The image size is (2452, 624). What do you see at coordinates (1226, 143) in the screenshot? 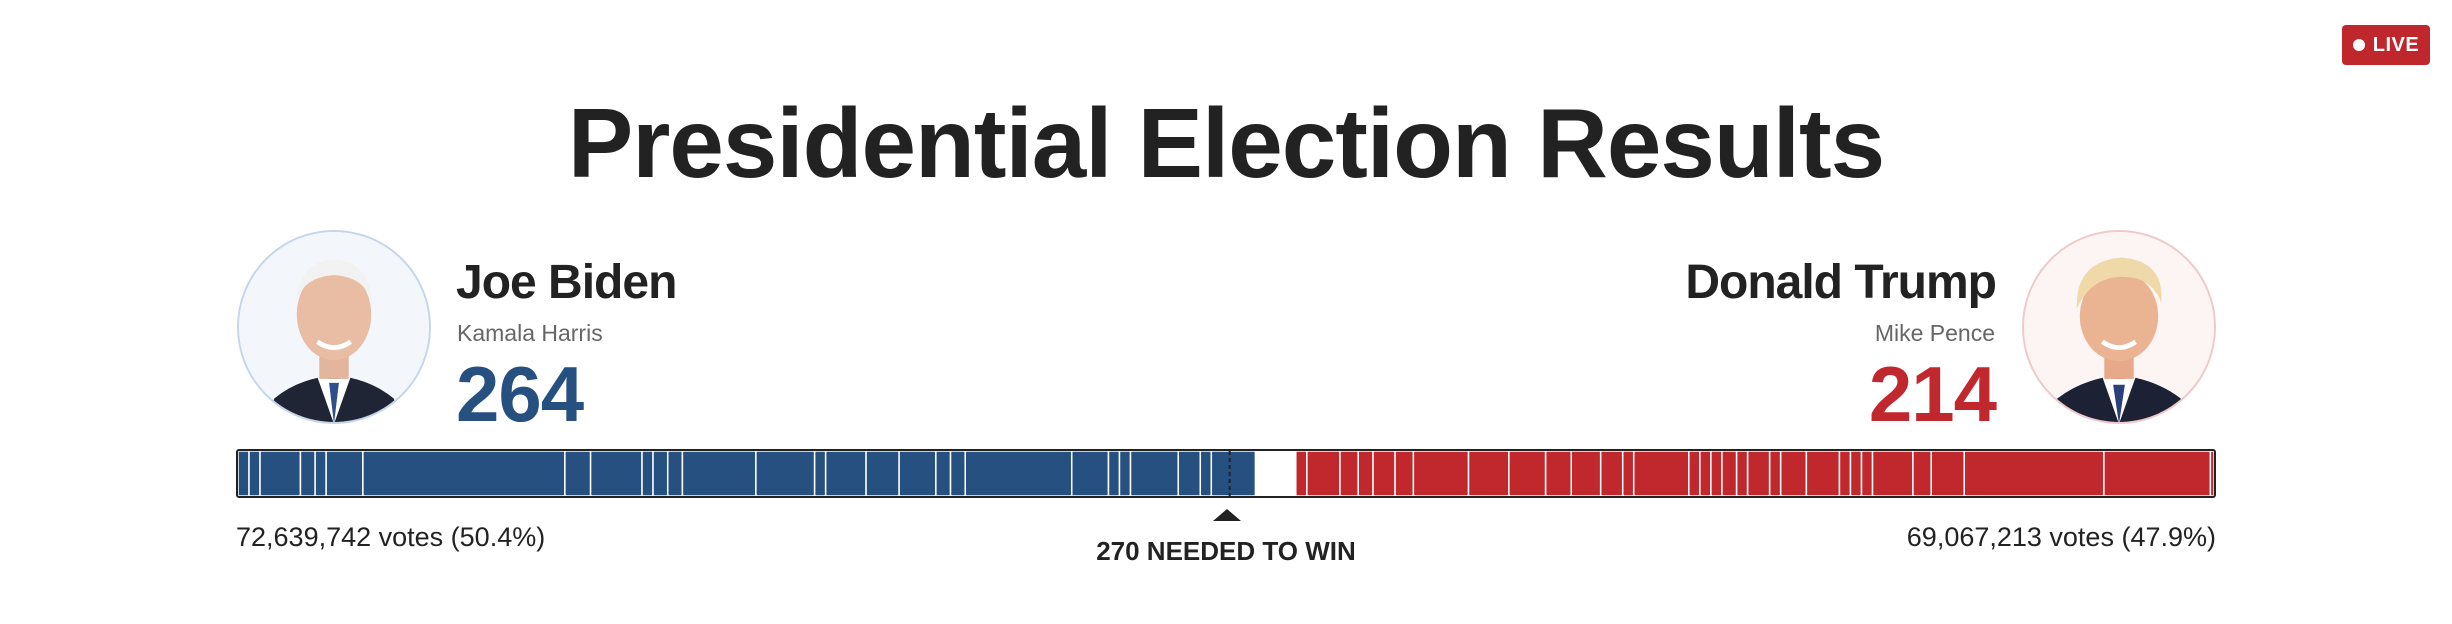
I see `page-title: Presidential Election Results` at bounding box center [1226, 143].